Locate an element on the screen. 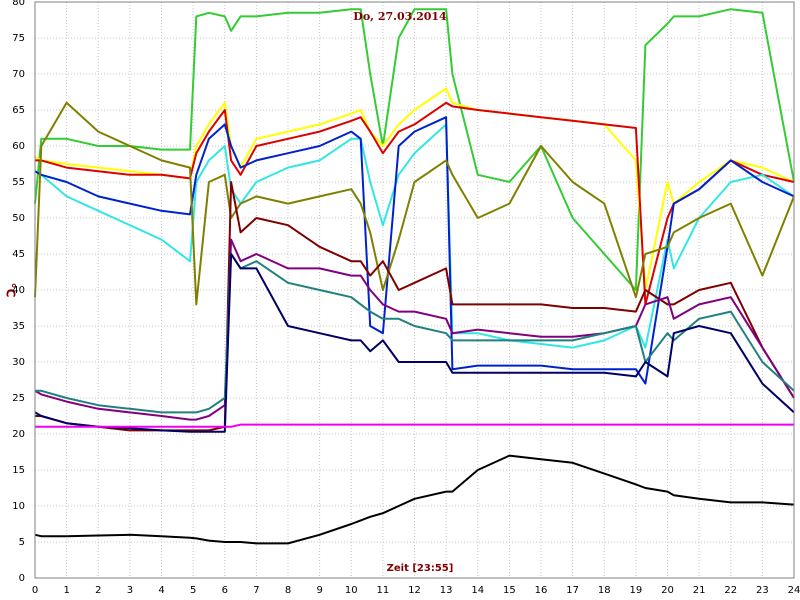 Image resolution: width=800 pixels, height=600 pixels. x-tick-label: 24 is located at coordinates (794, 590).